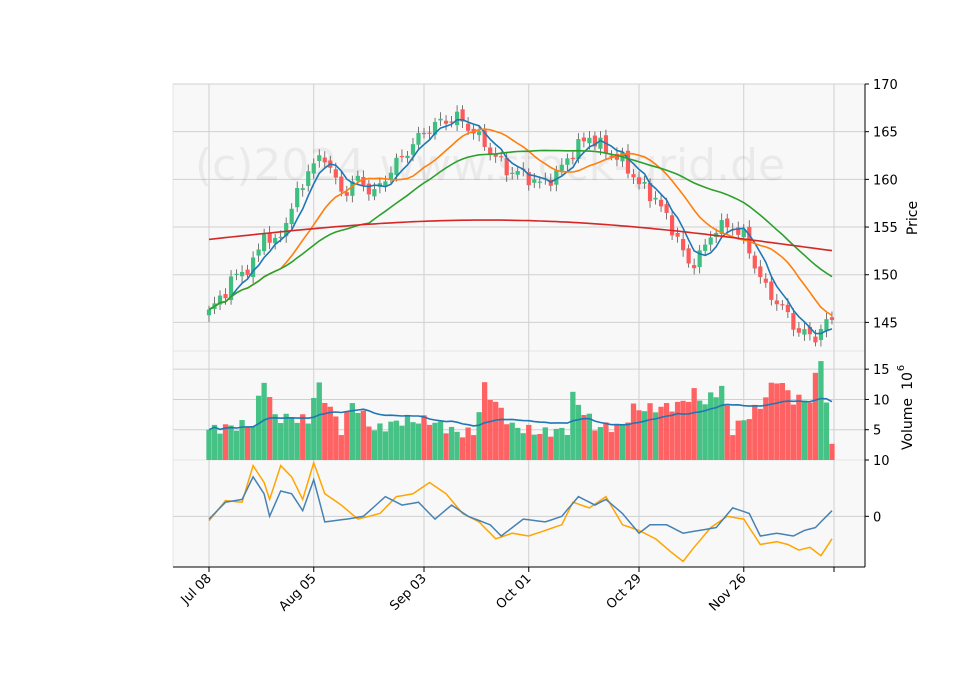  Describe the element at coordinates (624, 591) in the screenshot. I see `x-axis-tick-label: Oct 29` at that location.